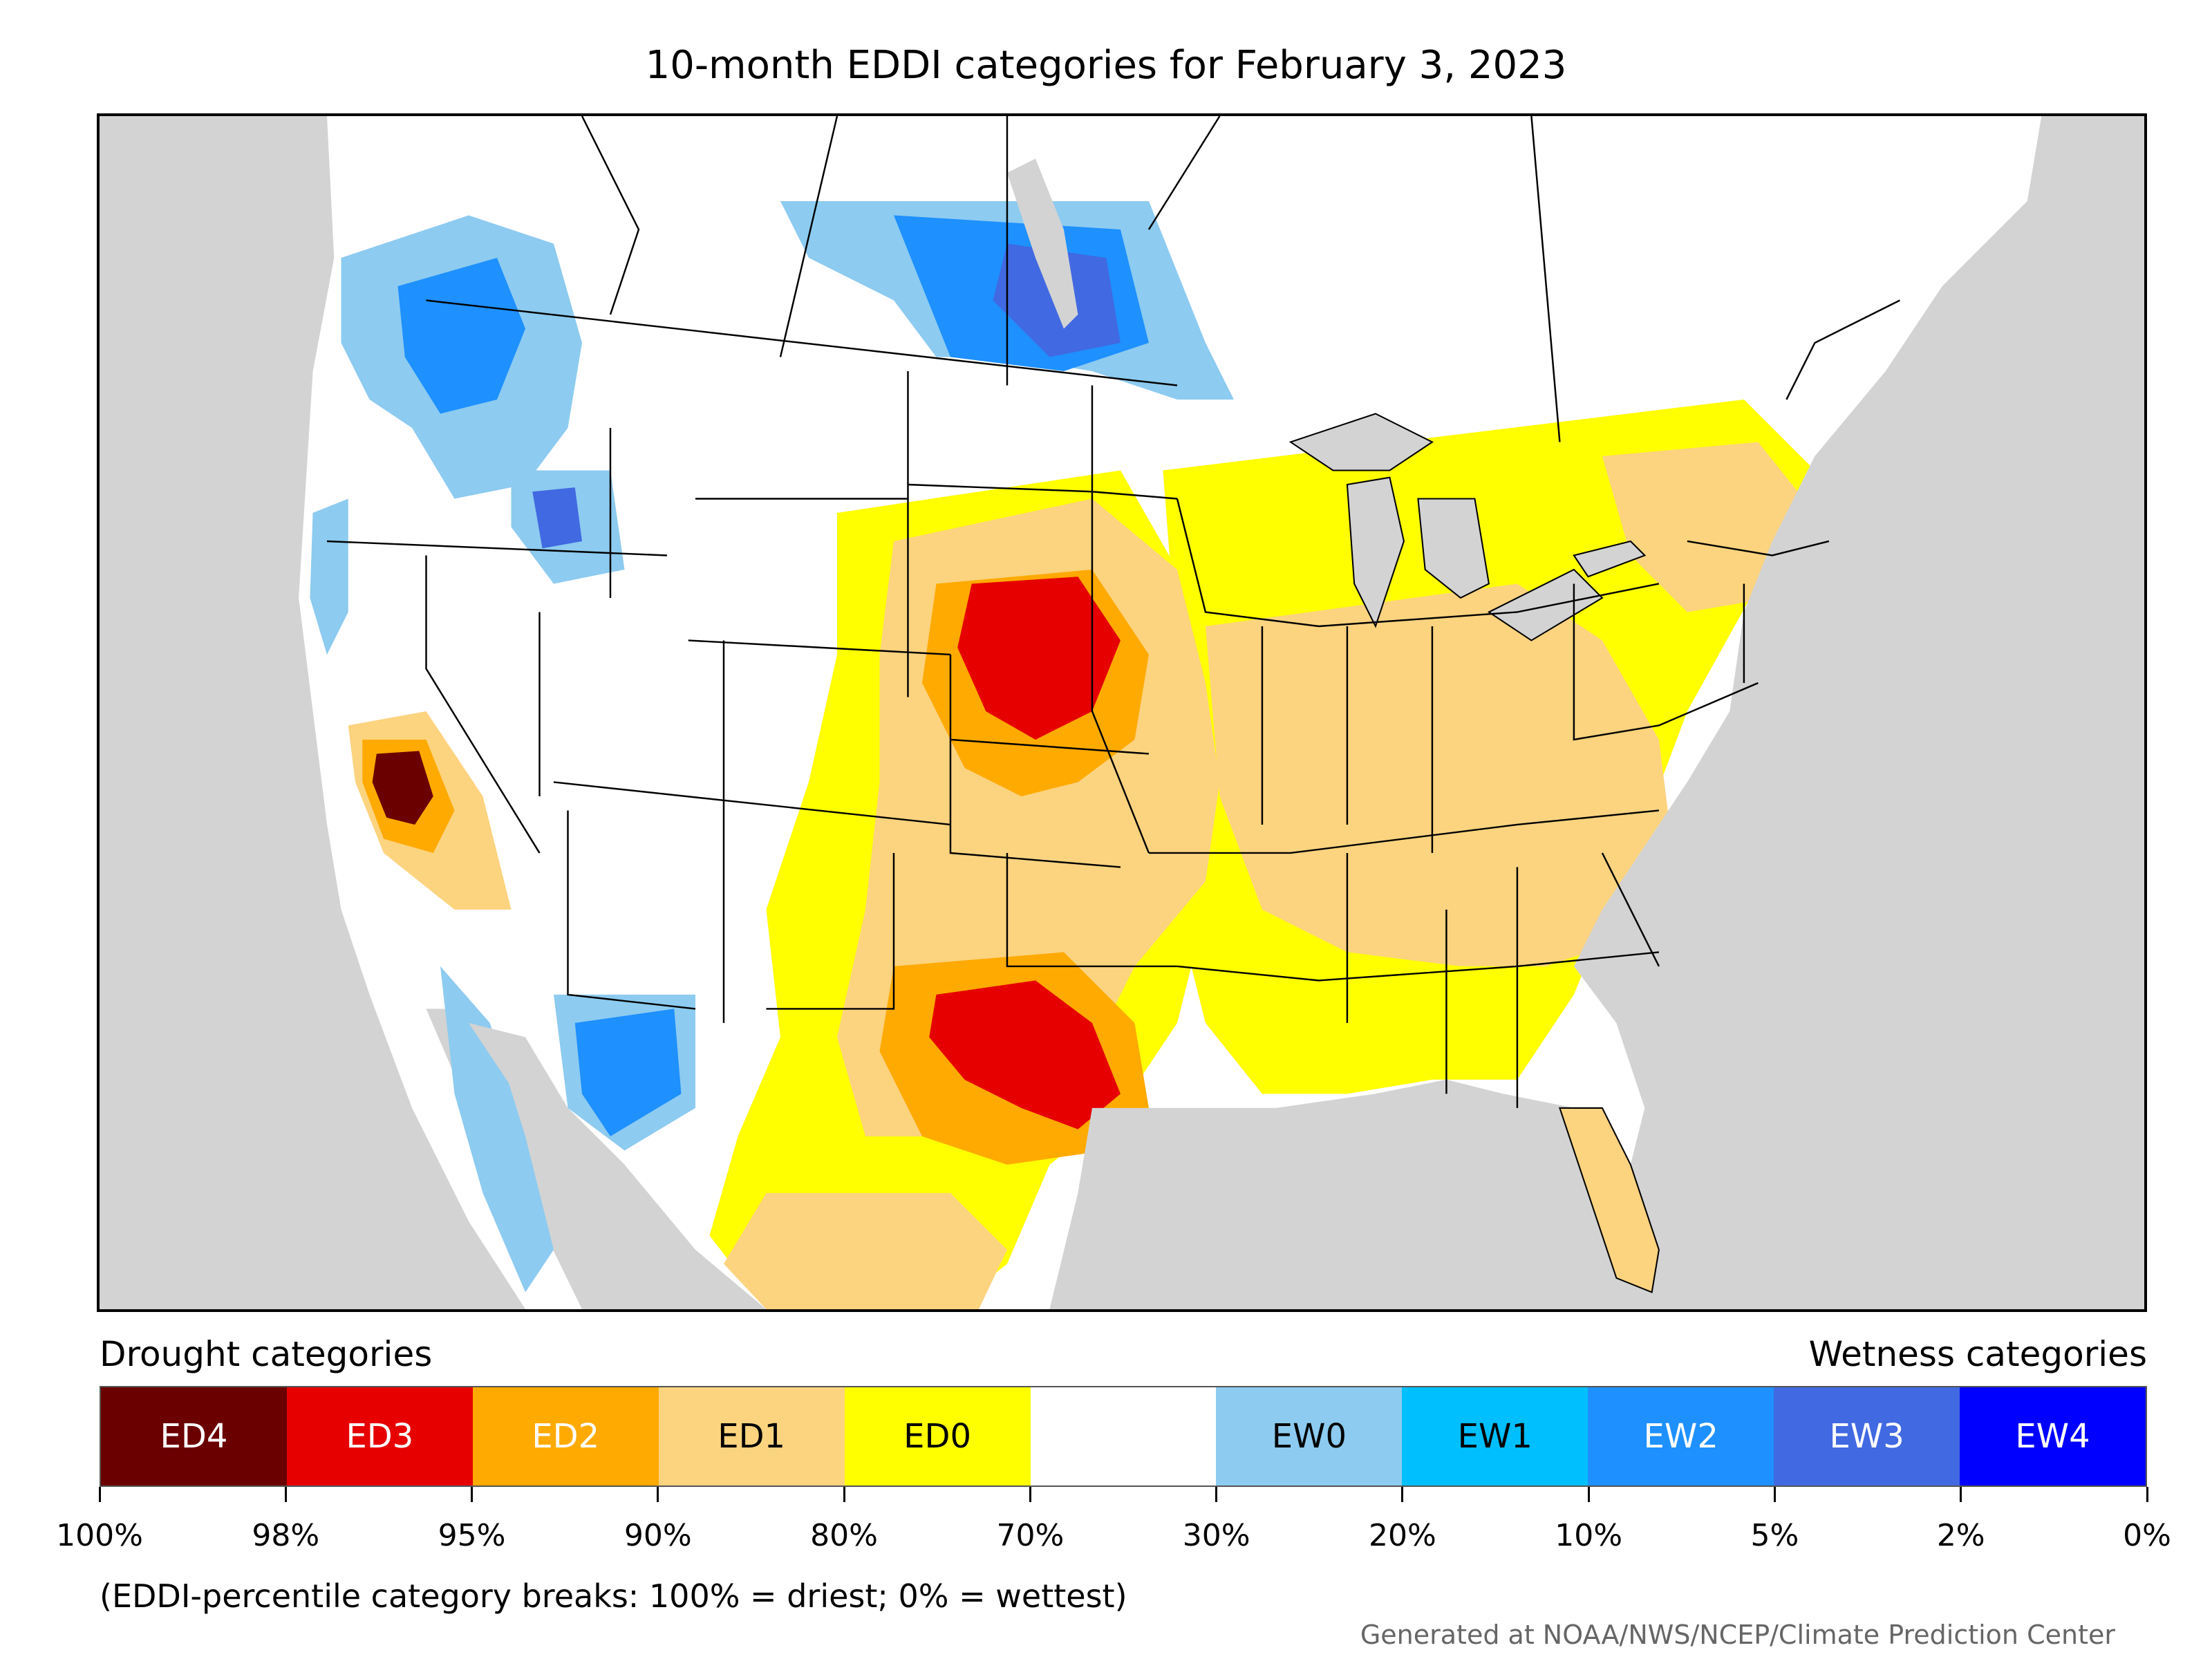 The width and height of the screenshot is (2212, 1659). Describe the element at coordinates (844, 1535) in the screenshot. I see `colorbar-tick-label: 80%` at that location.